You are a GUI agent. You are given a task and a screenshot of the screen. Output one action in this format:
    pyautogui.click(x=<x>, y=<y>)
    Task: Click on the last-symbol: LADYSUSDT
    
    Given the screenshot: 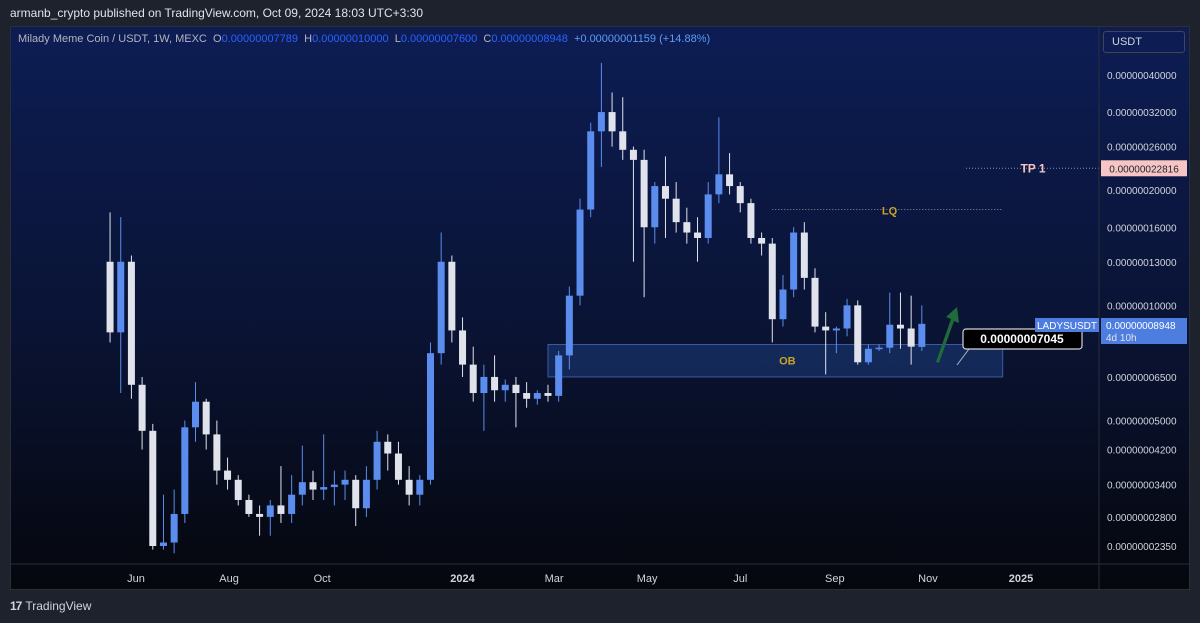 What is the action you would take?
    pyautogui.click(x=1067, y=326)
    